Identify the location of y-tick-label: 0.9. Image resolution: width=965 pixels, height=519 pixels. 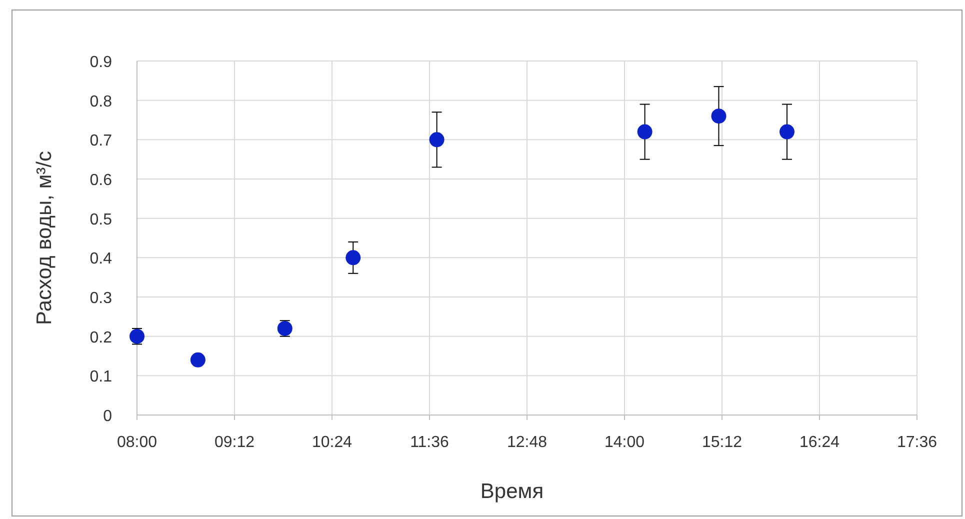
(101, 62).